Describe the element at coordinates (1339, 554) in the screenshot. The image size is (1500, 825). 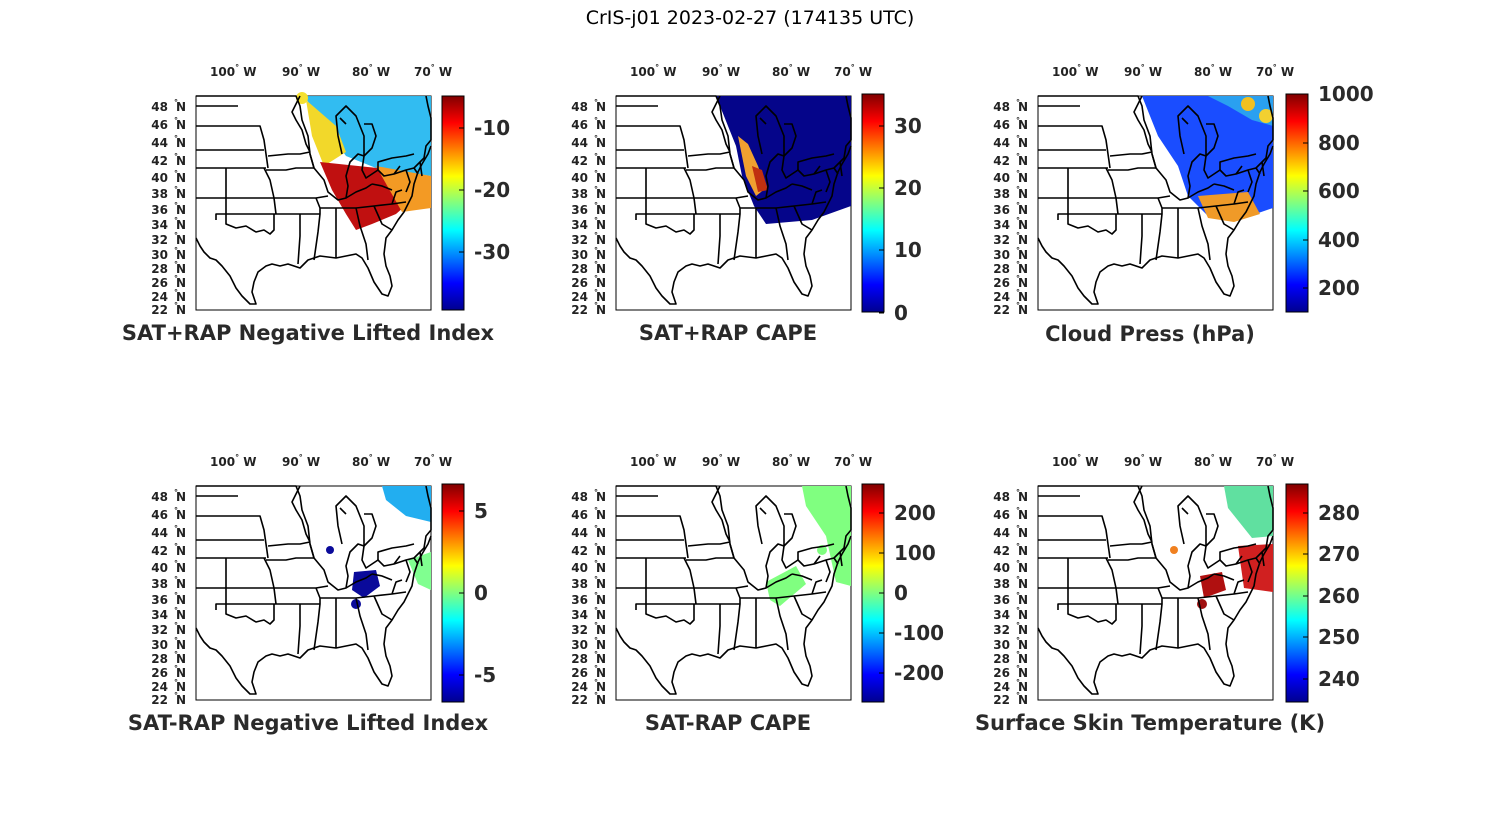
I see `colorbar-tick-label: 270` at that location.